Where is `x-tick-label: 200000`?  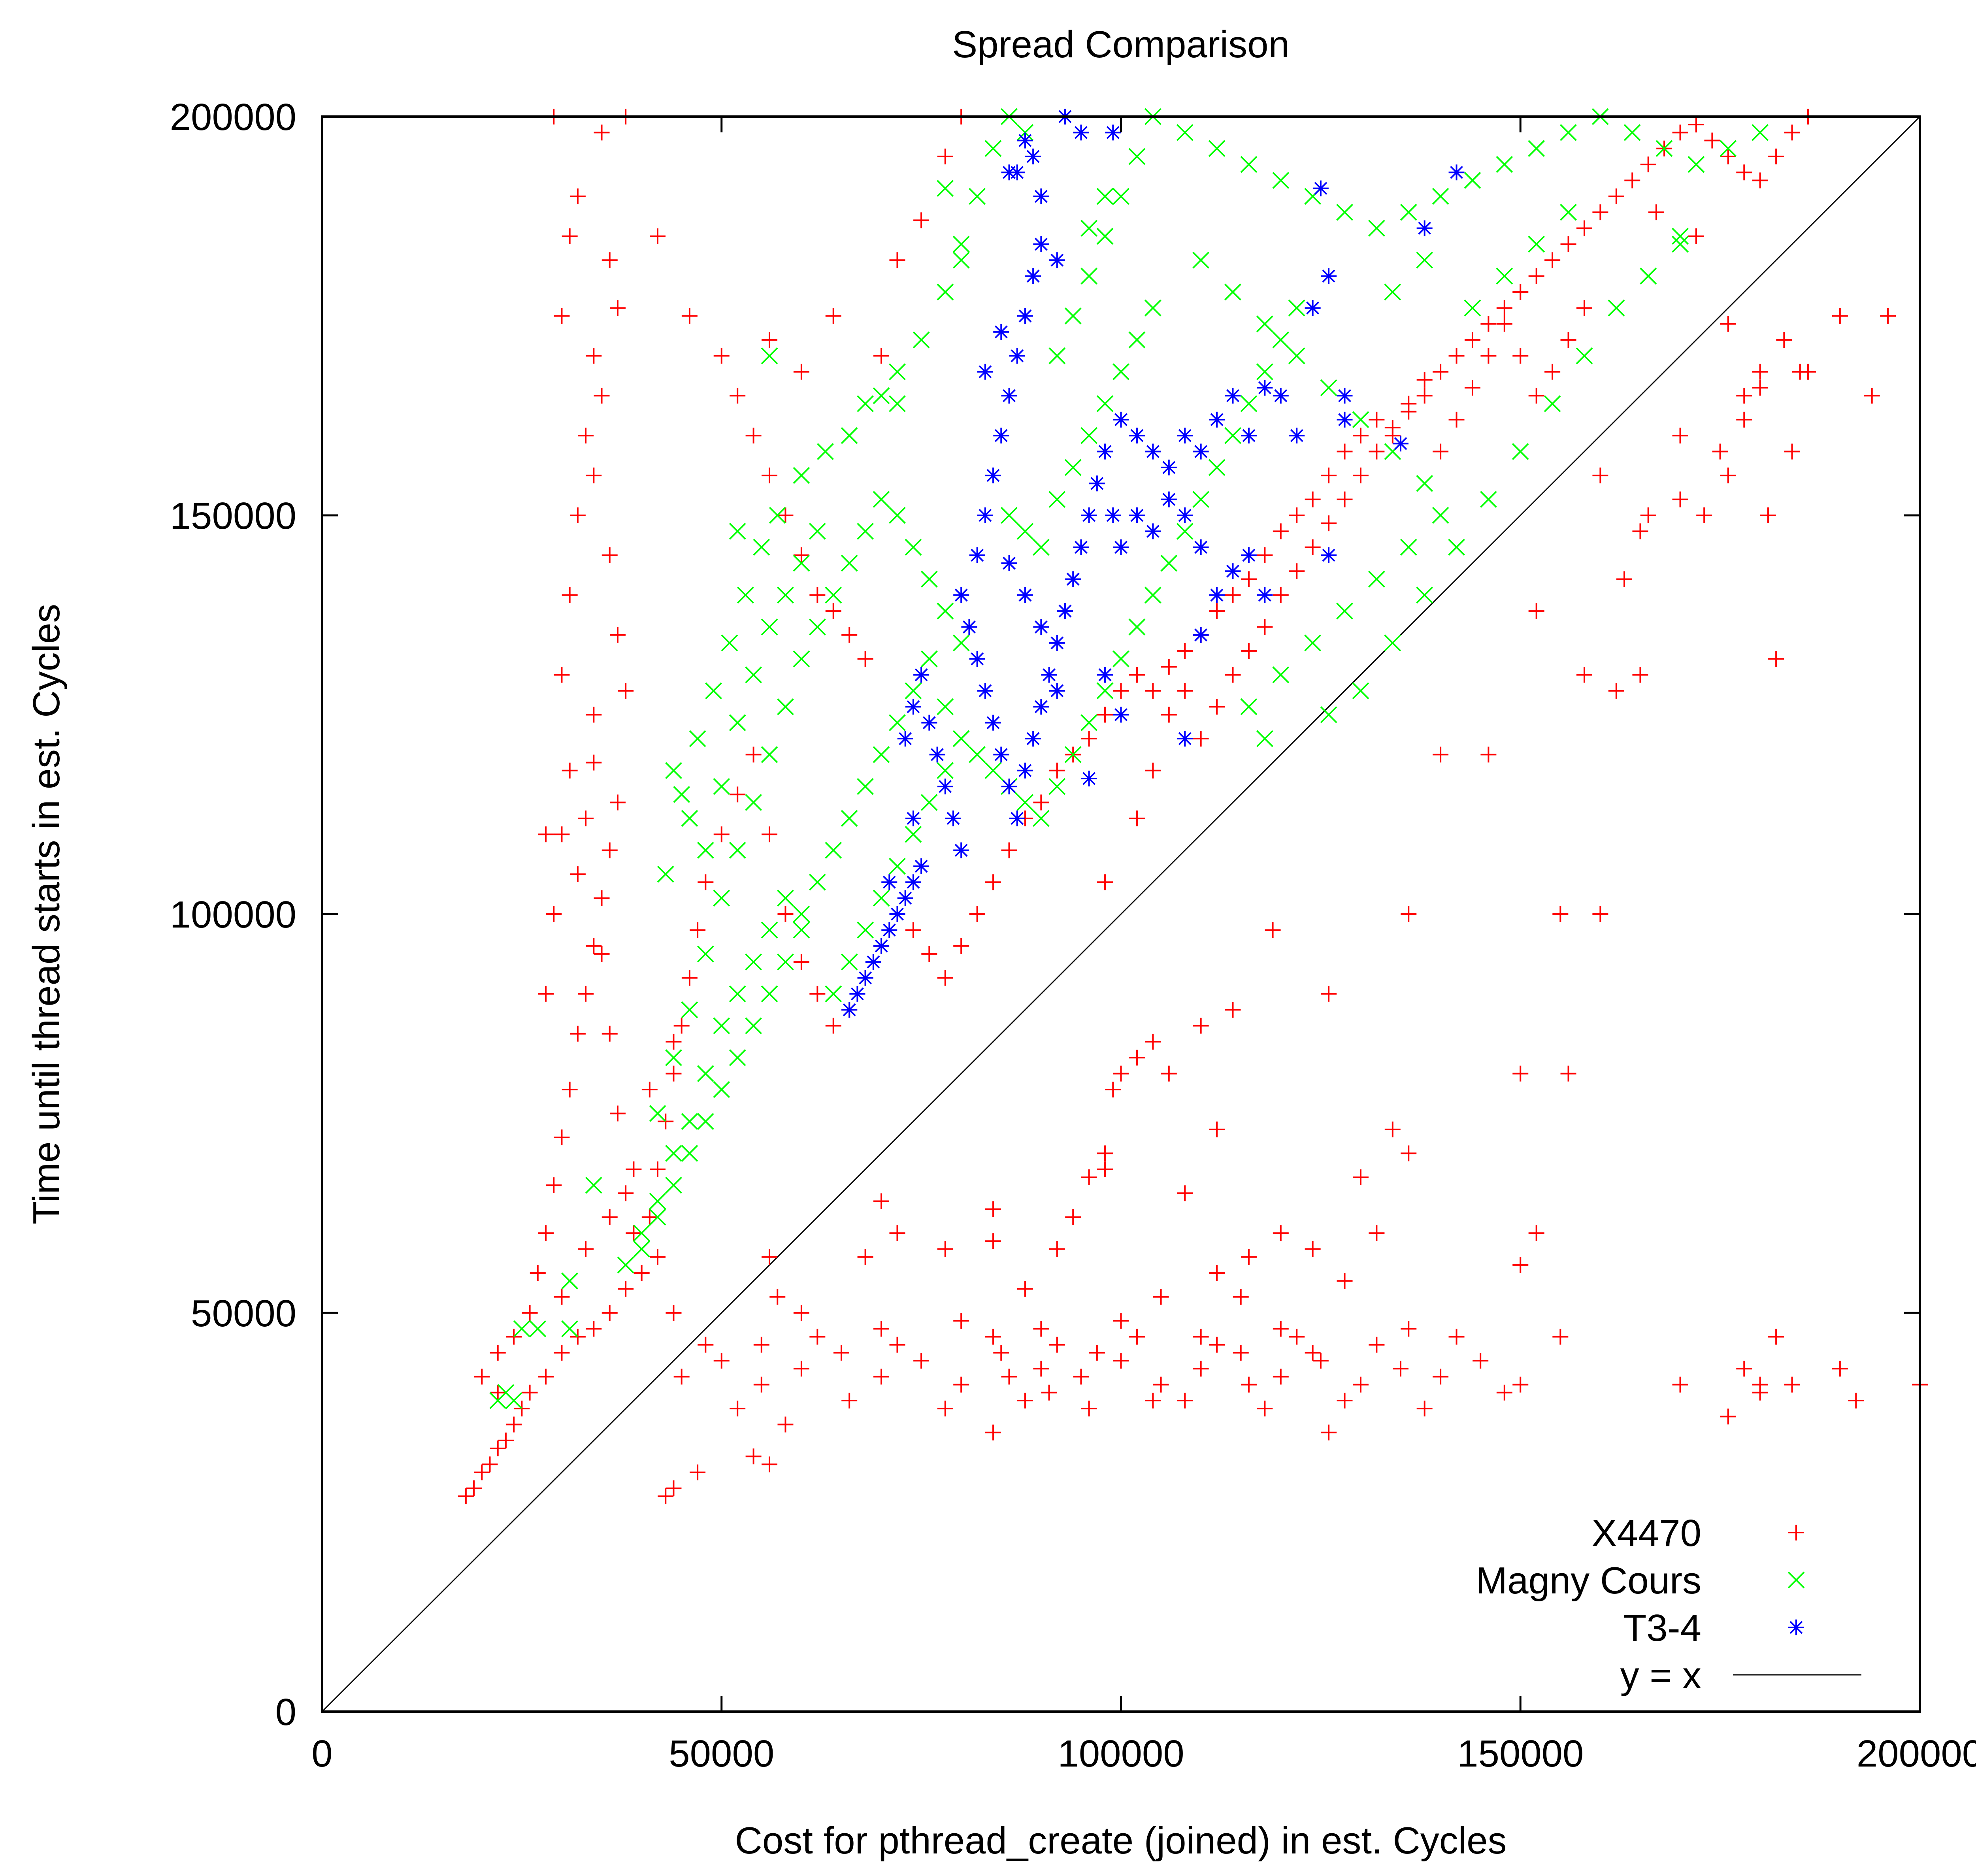
x-tick-label: 200000 is located at coordinates (1916, 1754).